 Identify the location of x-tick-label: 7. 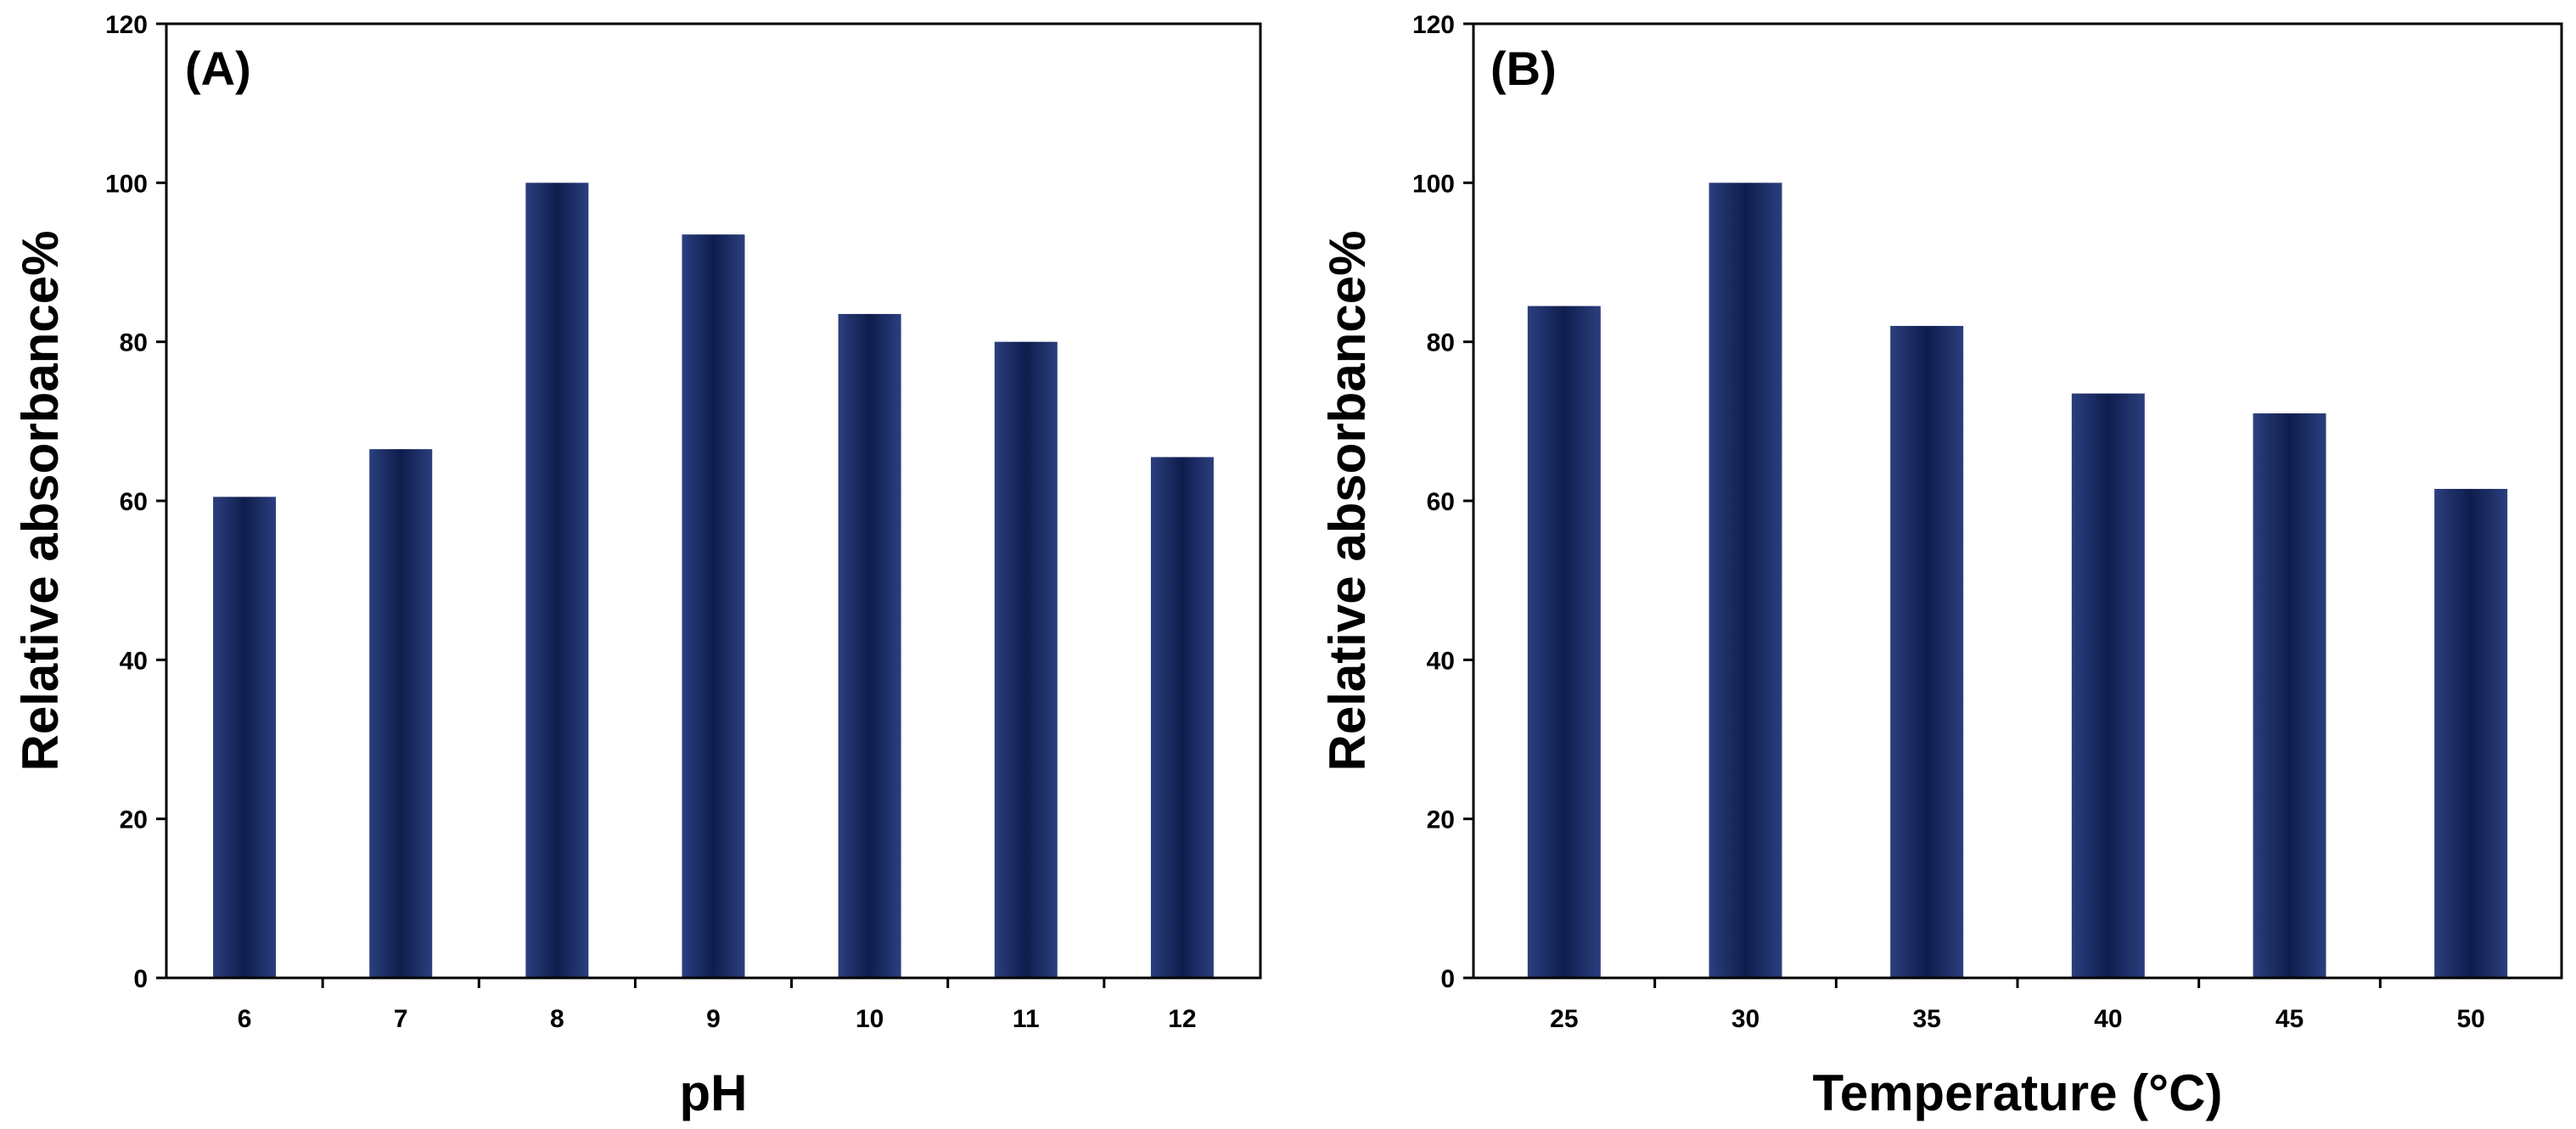
(401, 1019).